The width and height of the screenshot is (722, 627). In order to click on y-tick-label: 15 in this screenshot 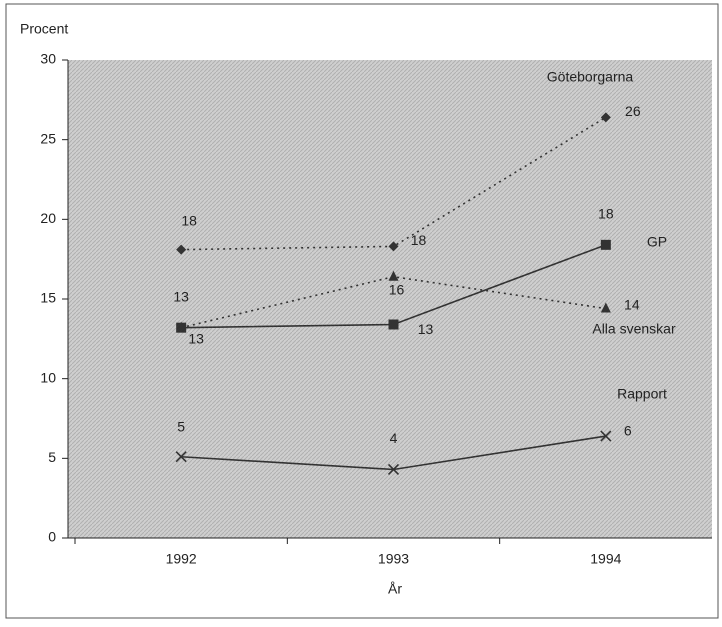, I will do `click(48, 298)`.